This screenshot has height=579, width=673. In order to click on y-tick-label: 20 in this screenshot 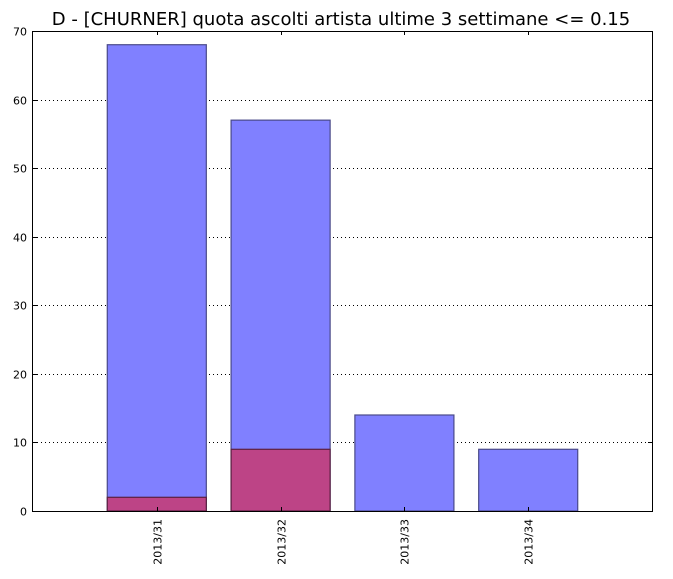, I will do `click(20, 375)`.